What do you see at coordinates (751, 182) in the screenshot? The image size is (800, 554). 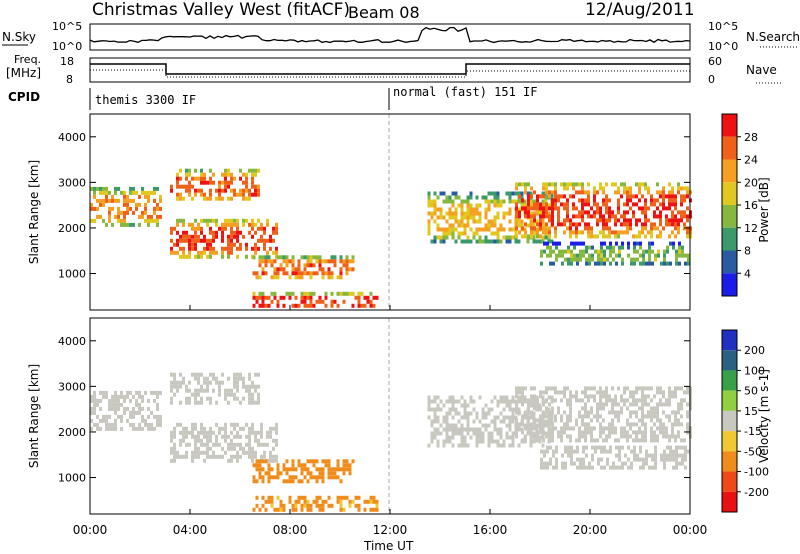 I see `colorbar-tick-label: 20` at bounding box center [751, 182].